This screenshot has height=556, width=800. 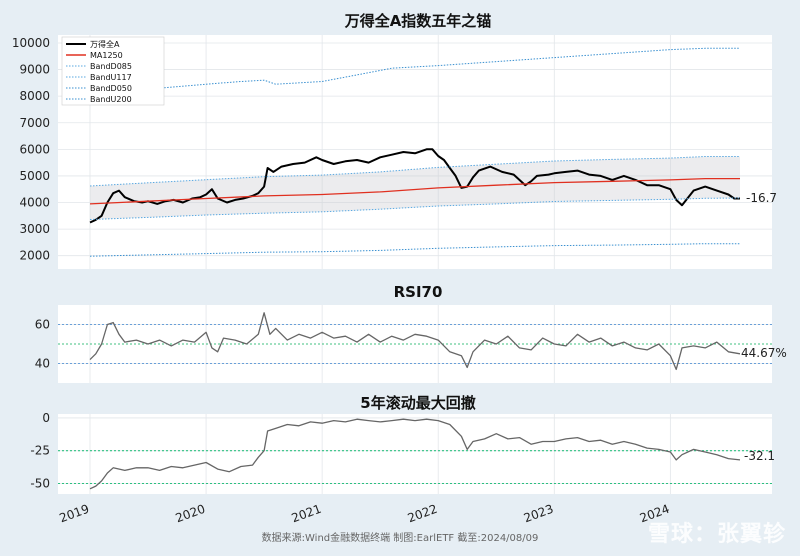 What do you see at coordinates (31, 43) in the screenshot?
I see `price-ytick-label: 10000` at bounding box center [31, 43].